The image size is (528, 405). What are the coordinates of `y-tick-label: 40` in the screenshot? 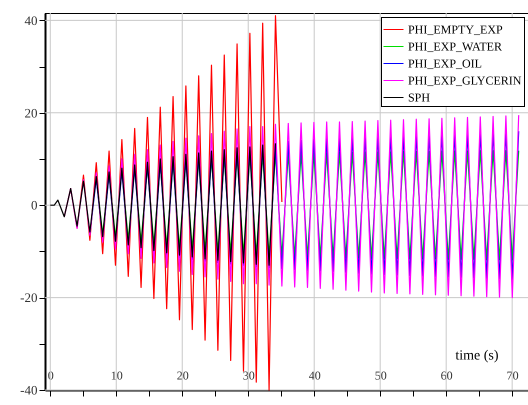 It's located at (31, 20).